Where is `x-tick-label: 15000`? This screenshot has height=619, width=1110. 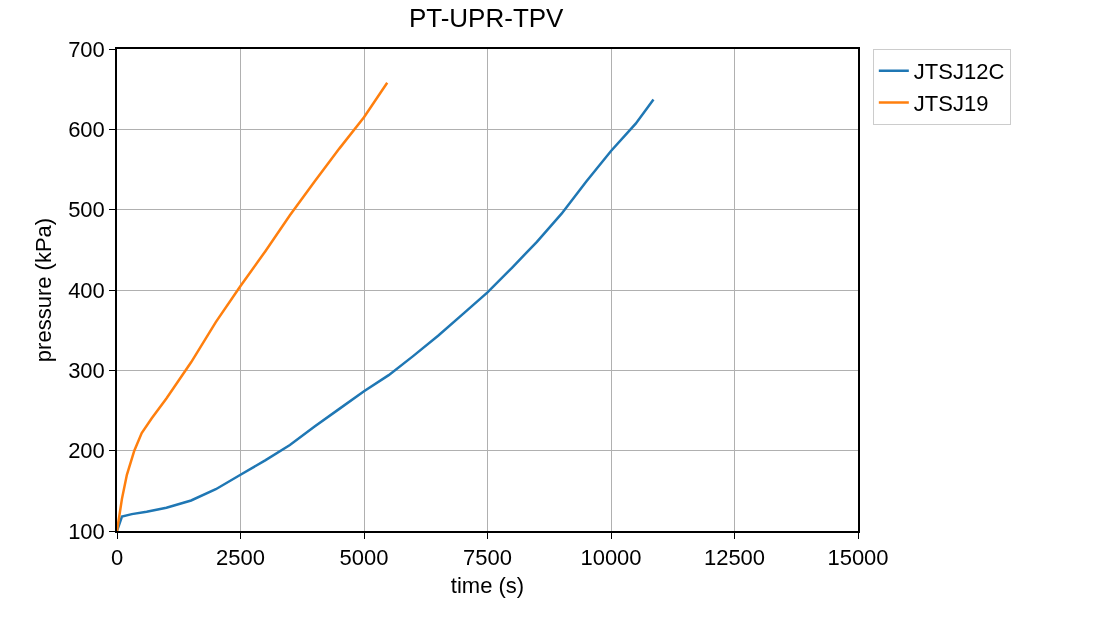 x-tick-label: 15000 is located at coordinates (858, 558).